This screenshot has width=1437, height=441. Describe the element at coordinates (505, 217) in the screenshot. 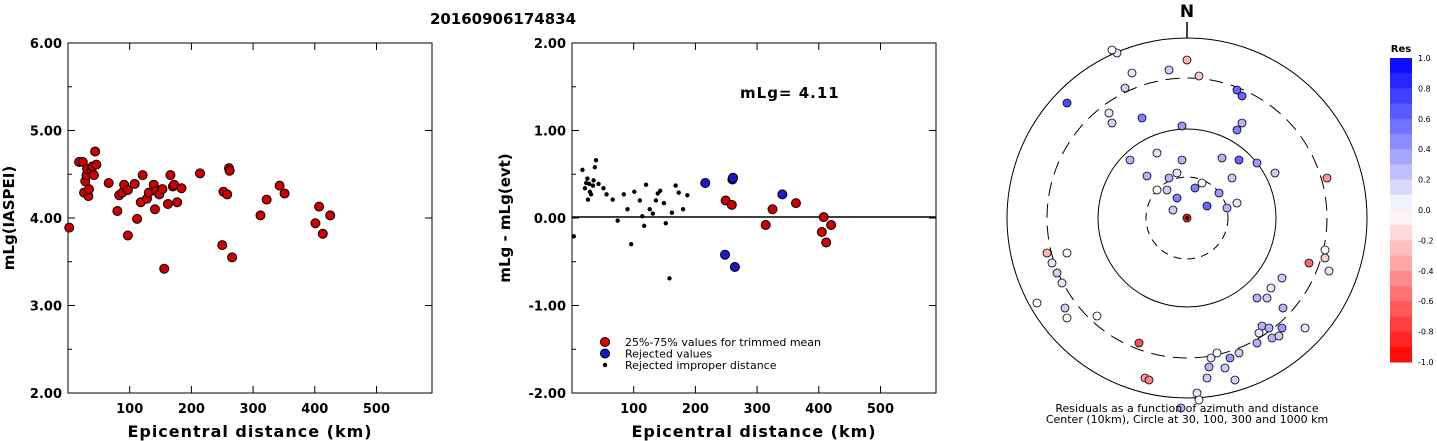

I see `y-axis-label-middle: mLg - mLg(evt)` at that location.